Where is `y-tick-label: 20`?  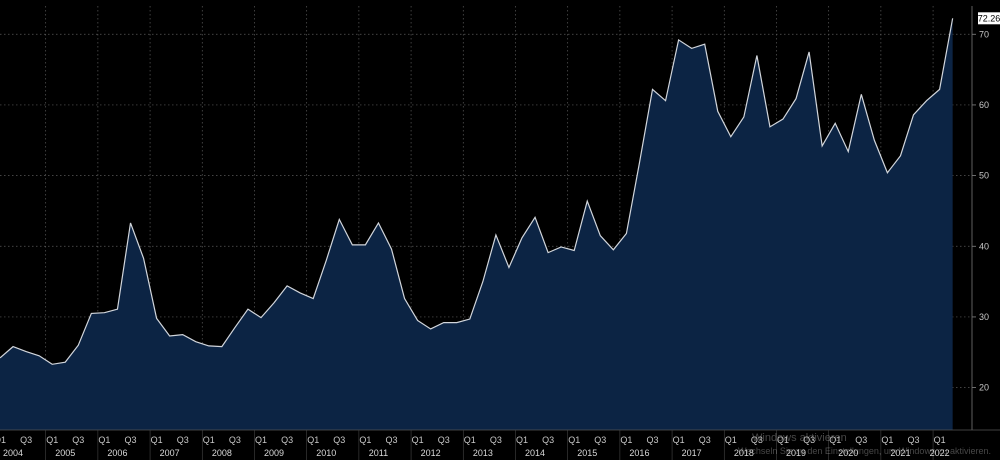 y-tick-label: 20 is located at coordinates (984, 388).